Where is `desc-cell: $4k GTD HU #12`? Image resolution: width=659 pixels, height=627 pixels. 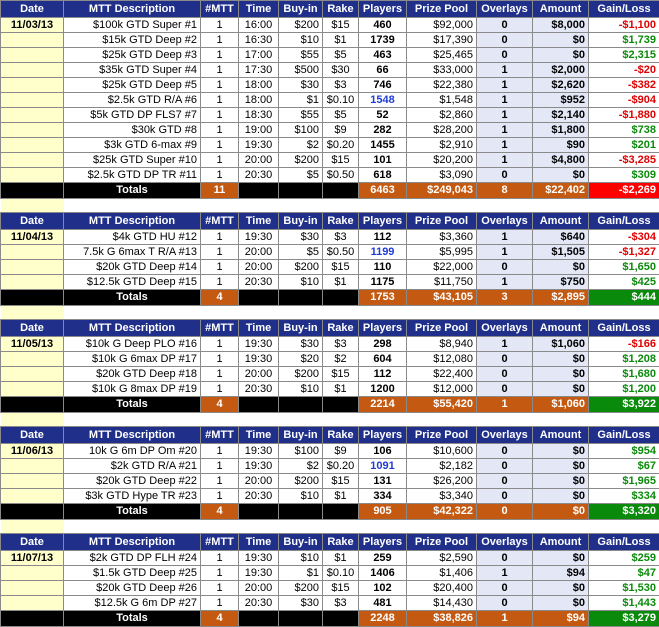
desc-cell: $4k GTD HU #12 is located at coordinates (132, 237).